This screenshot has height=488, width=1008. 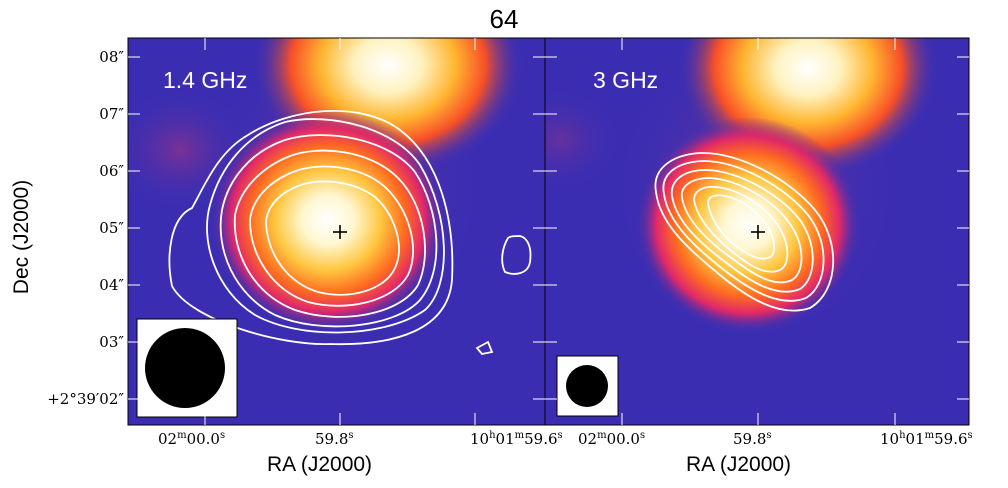 What do you see at coordinates (504, 19) in the screenshot?
I see `figure-title: 64` at bounding box center [504, 19].